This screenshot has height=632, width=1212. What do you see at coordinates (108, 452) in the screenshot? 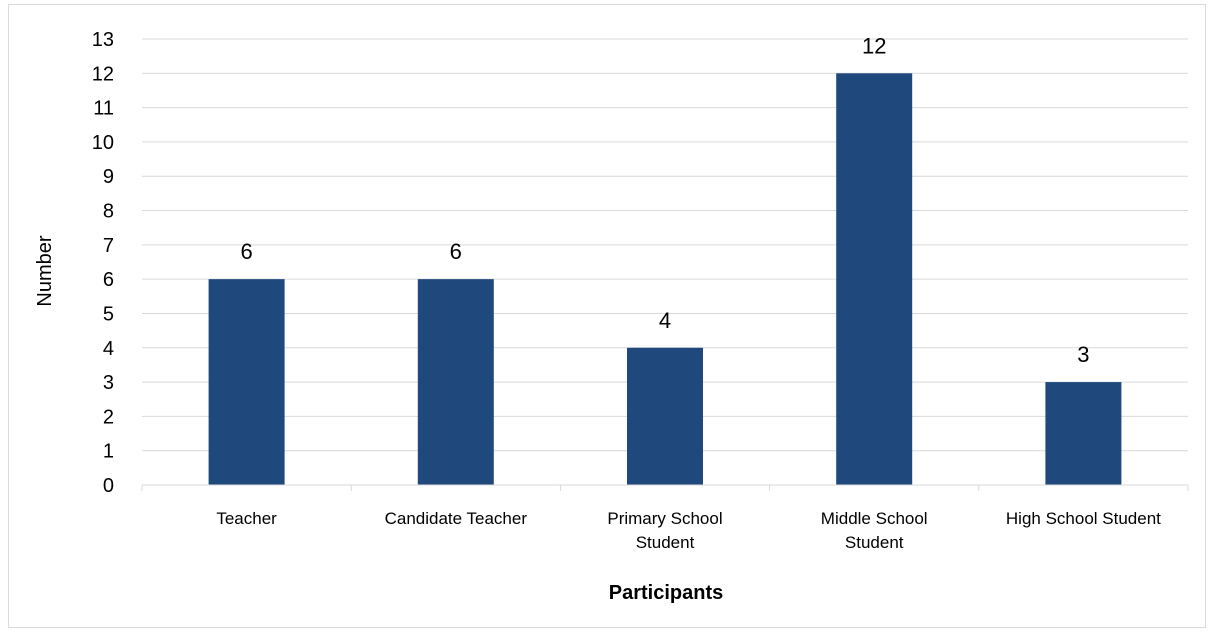
I see `y-tick-label: 1` at bounding box center [108, 452].